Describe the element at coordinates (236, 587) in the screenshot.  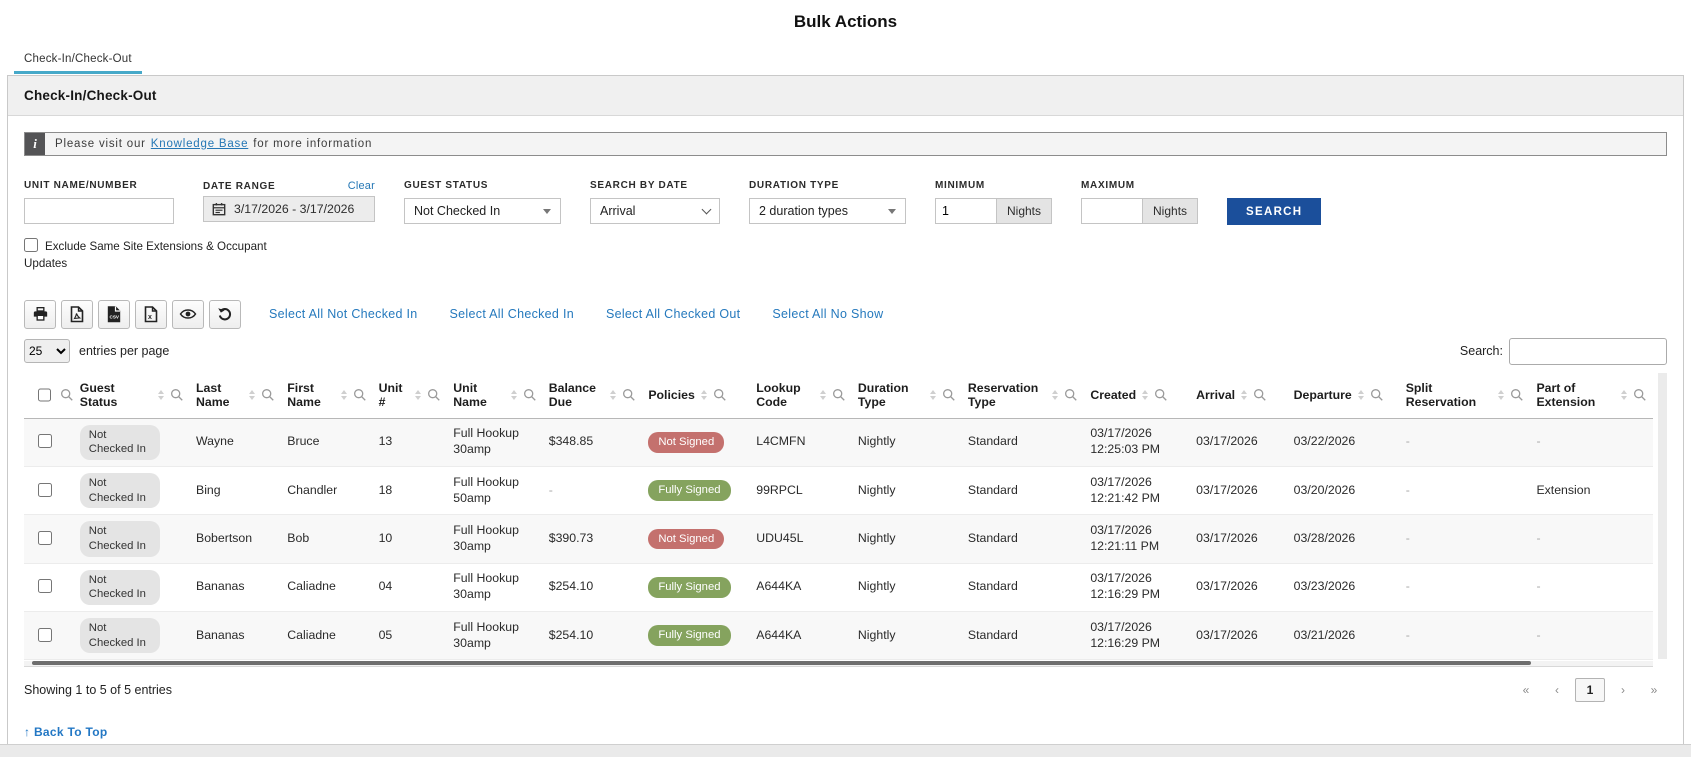
I see `last-name-cell: Bananas` at that location.